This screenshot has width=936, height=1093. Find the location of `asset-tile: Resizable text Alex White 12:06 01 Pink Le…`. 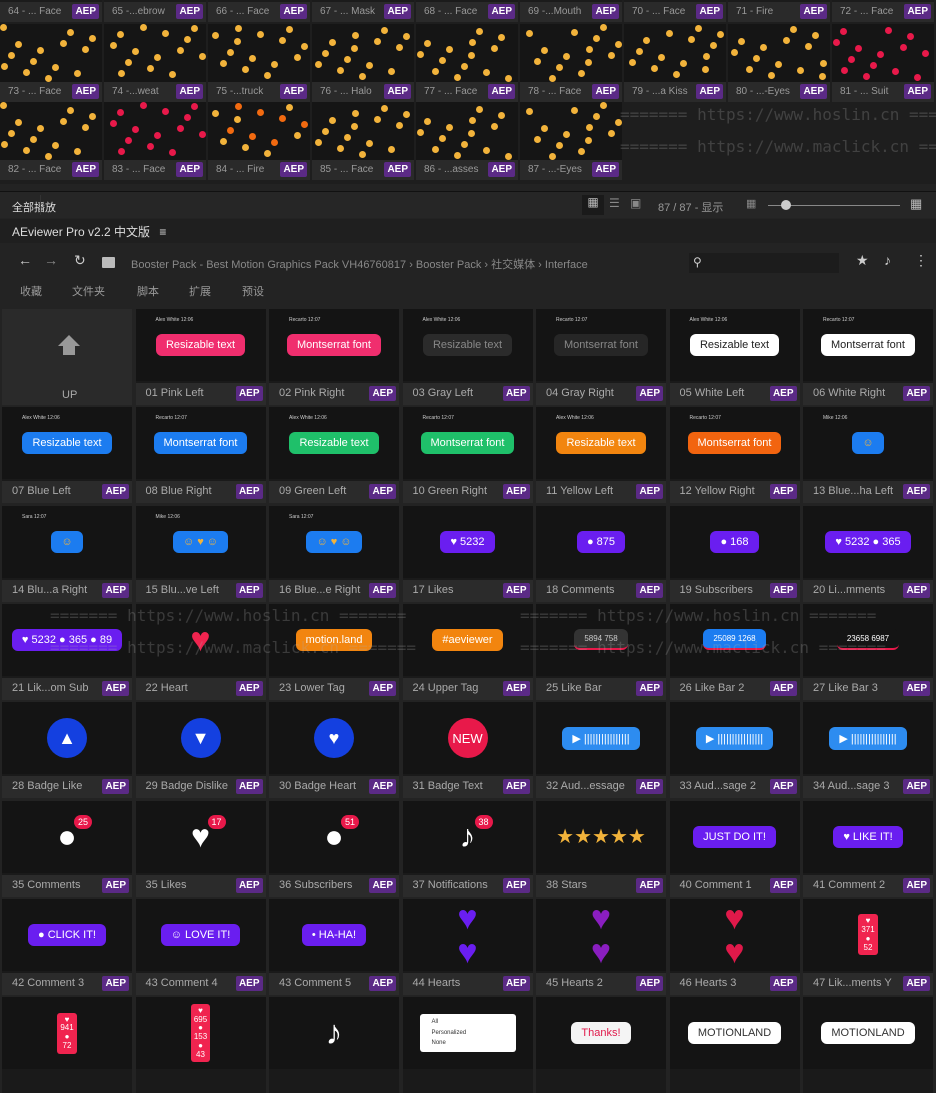

asset-tile: Resizable text Alex White 12:06 01 Pink Le… is located at coordinates (200, 357).